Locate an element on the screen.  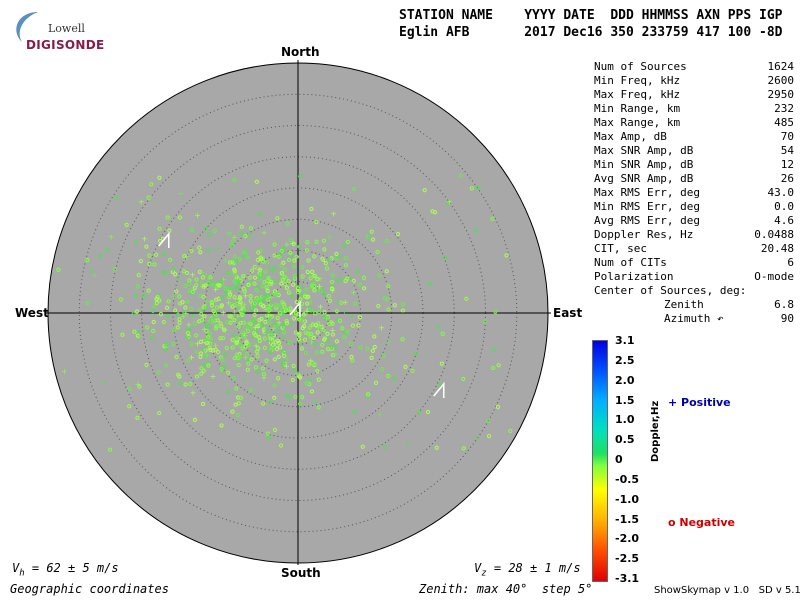
stat-row: Max Amp, dB 70 is located at coordinates (694, 137).